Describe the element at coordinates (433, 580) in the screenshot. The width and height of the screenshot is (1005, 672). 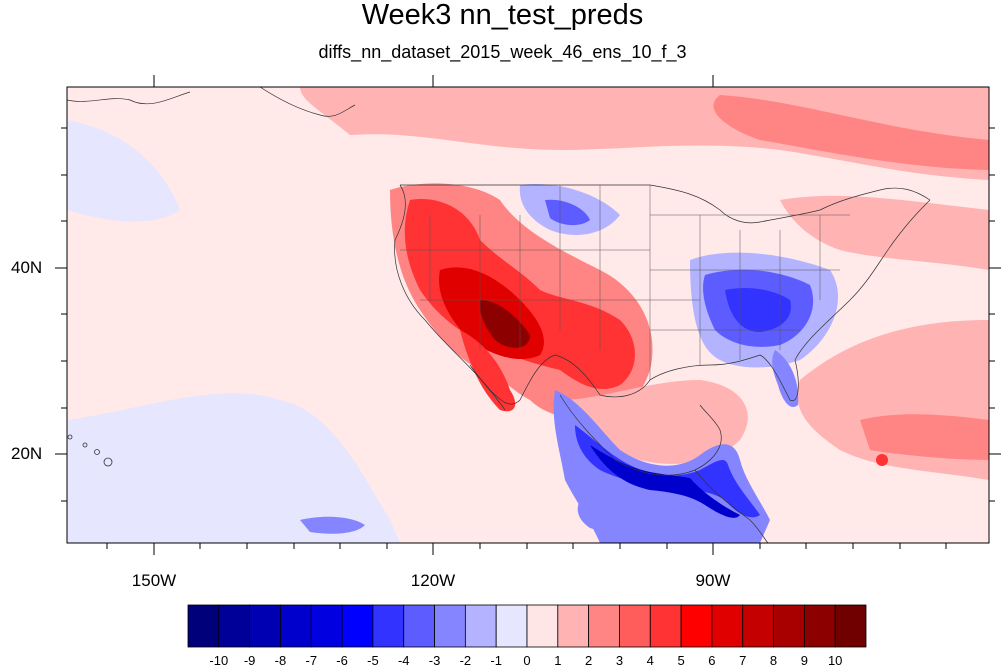
I see `lon-label-120w: 120W` at that location.